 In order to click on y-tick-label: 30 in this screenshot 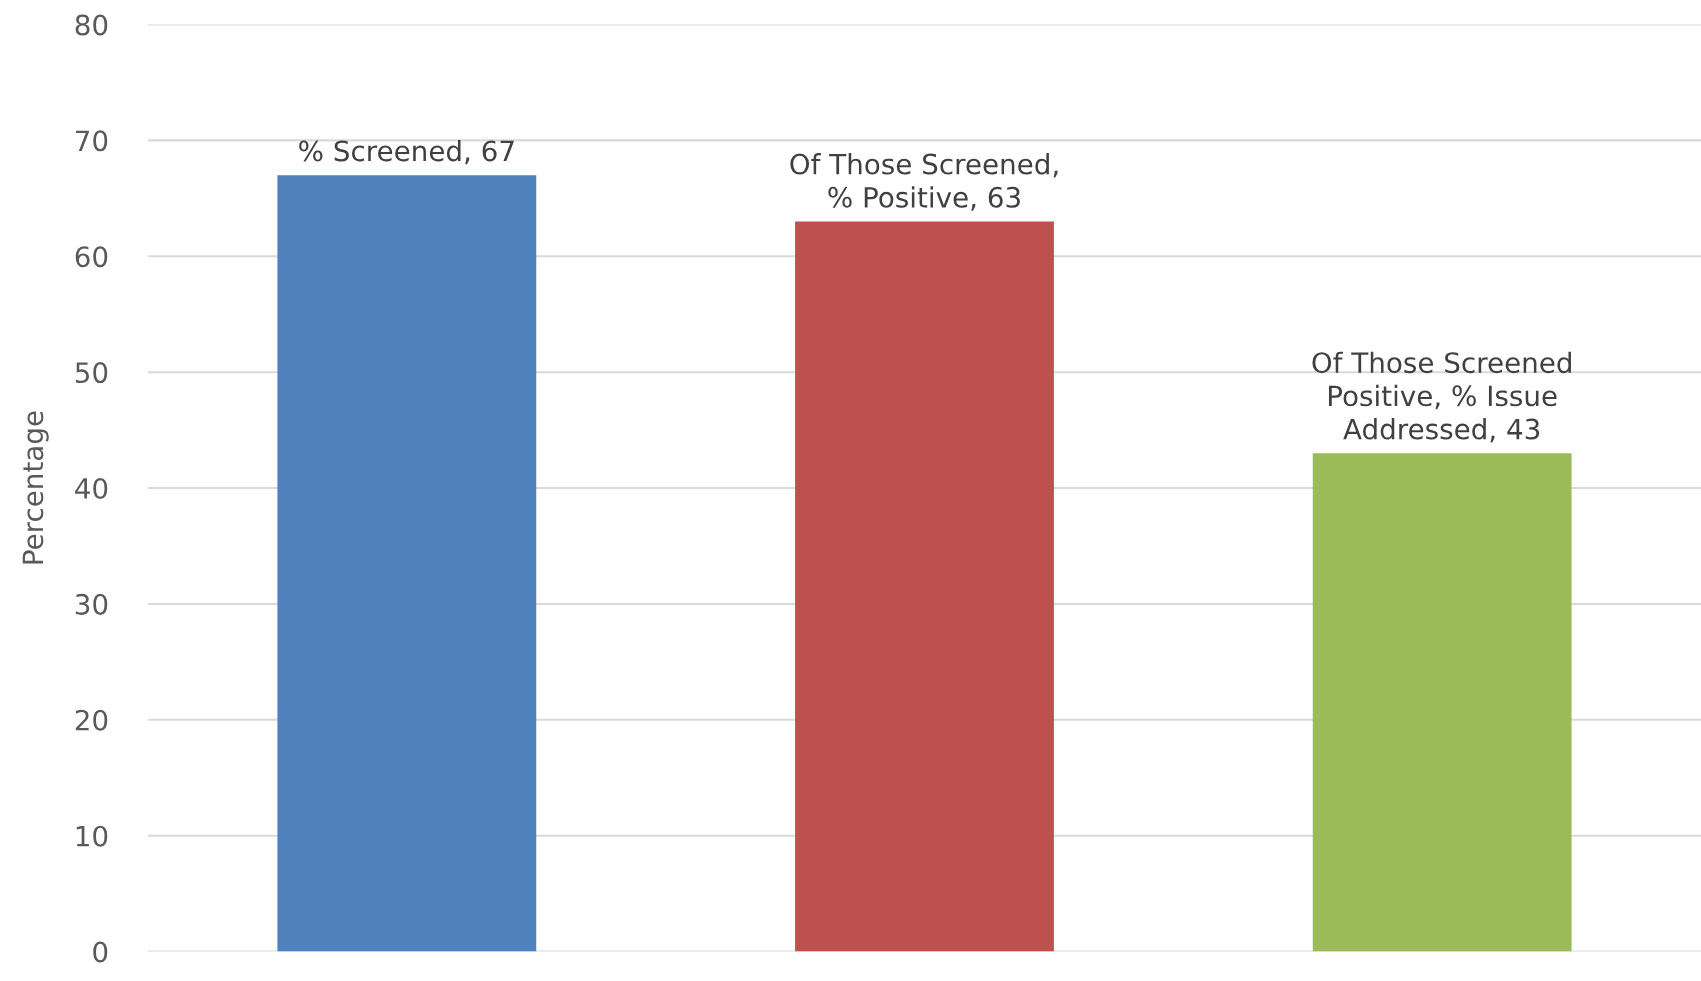, I will do `click(91, 604)`.